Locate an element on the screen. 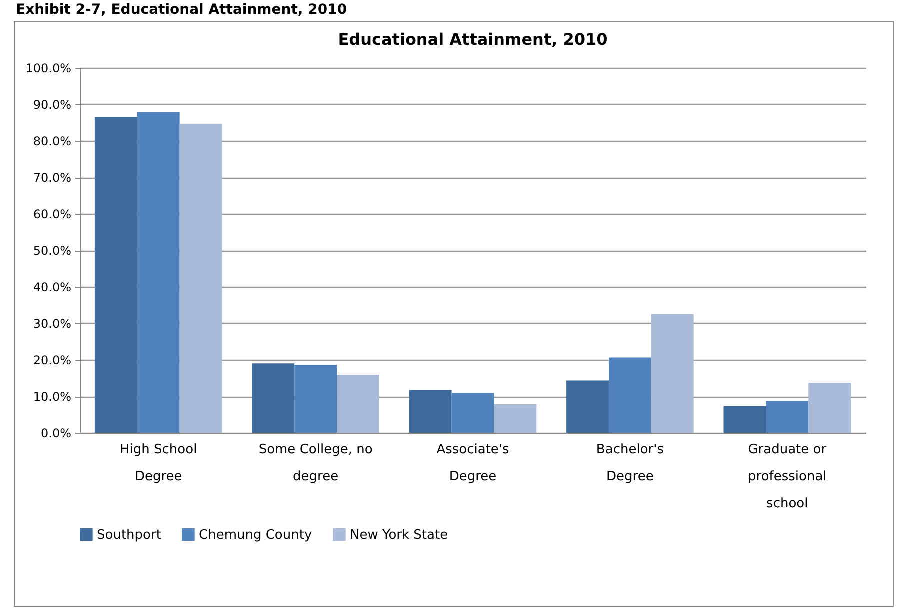  x-tick-label: Some College, no degree is located at coordinates (315, 463).